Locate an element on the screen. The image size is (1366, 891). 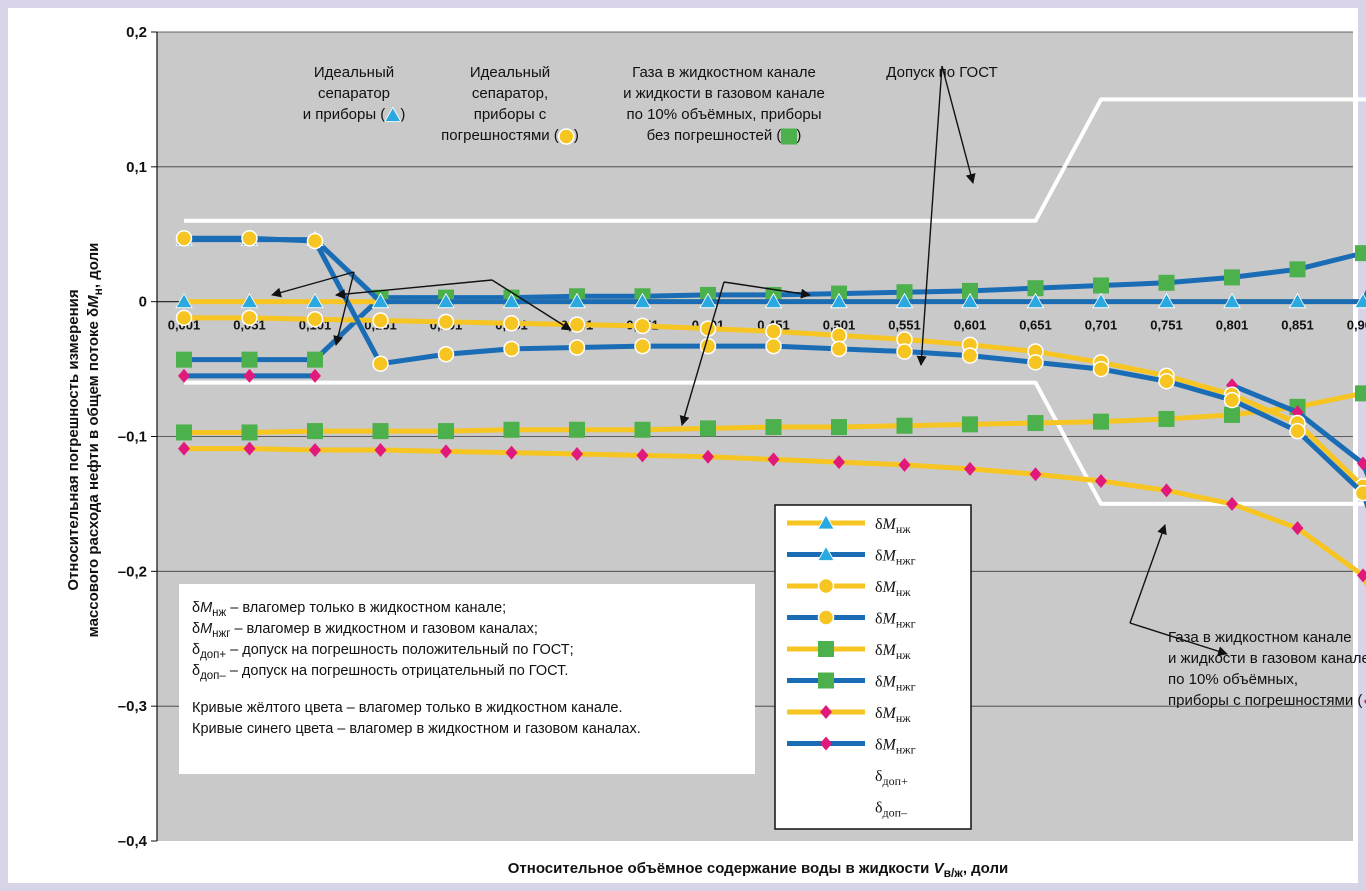
legend-label: δMнжг is located at coordinates (895, 684).